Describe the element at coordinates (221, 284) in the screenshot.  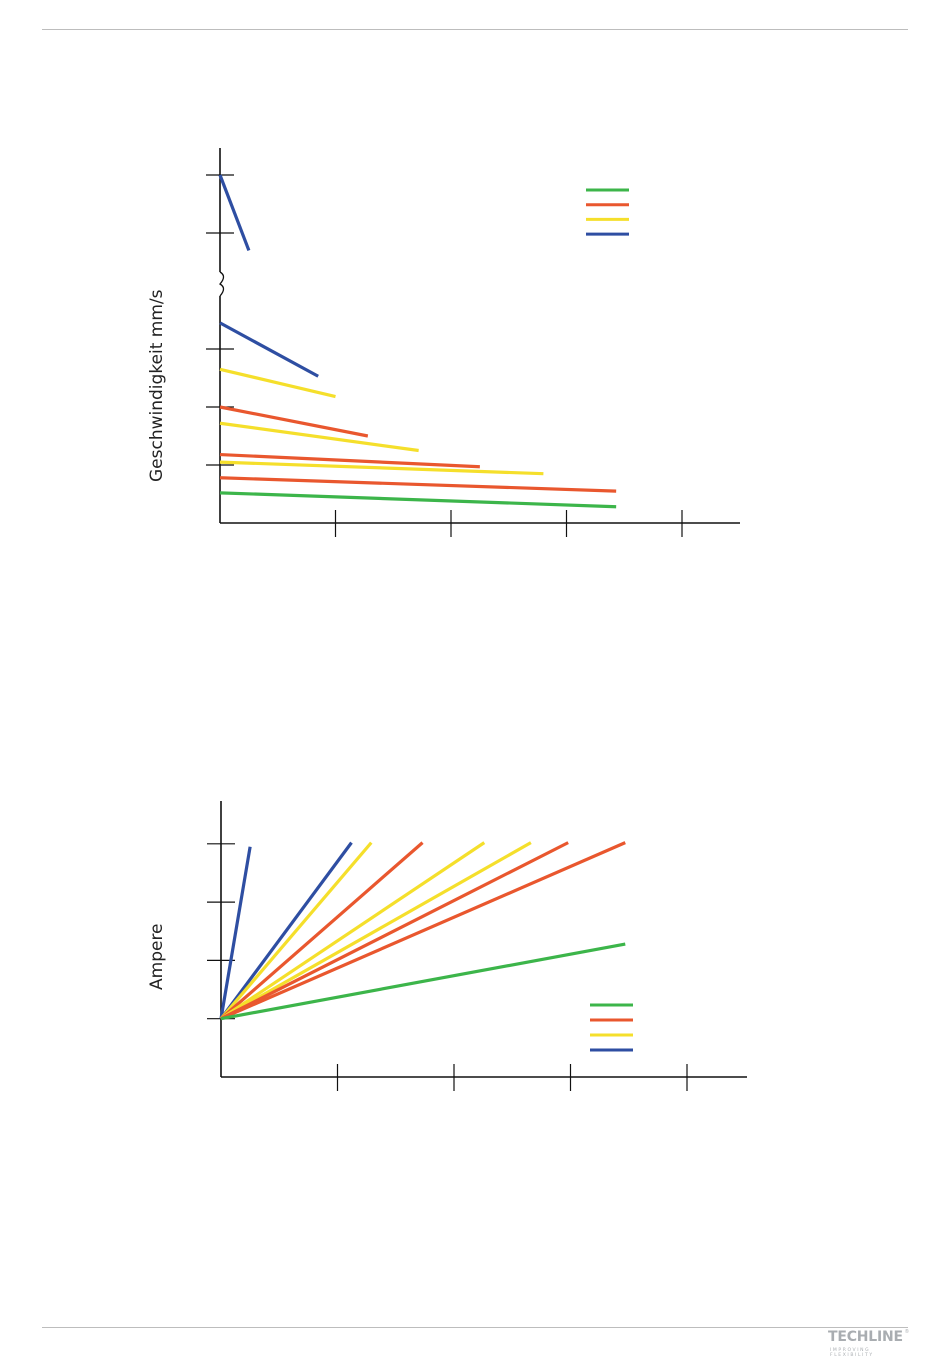
I see `y-axis-break` at that location.